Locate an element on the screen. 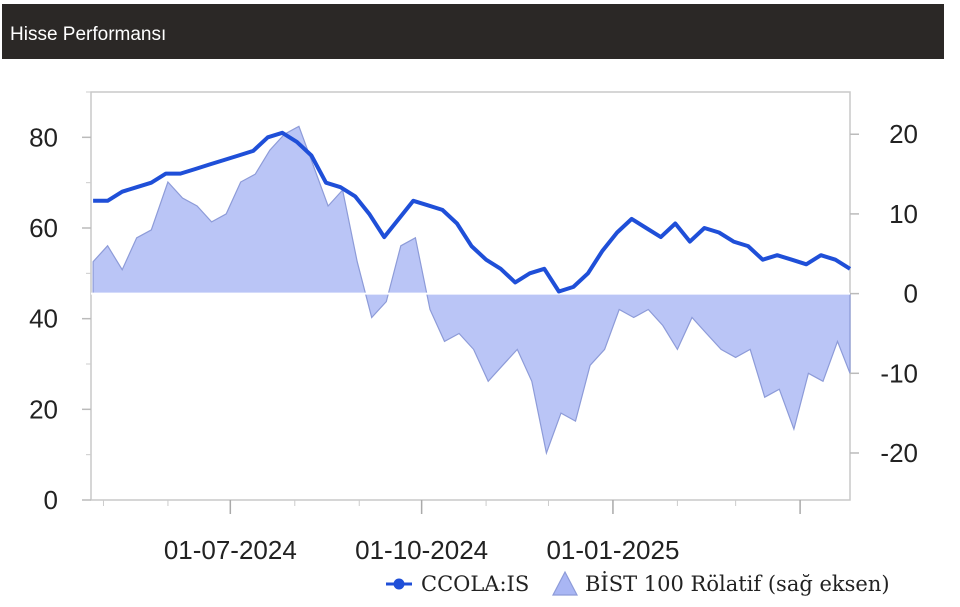 The height and width of the screenshot is (607, 960). left-tick-label: 0 is located at coordinates (51, 500).